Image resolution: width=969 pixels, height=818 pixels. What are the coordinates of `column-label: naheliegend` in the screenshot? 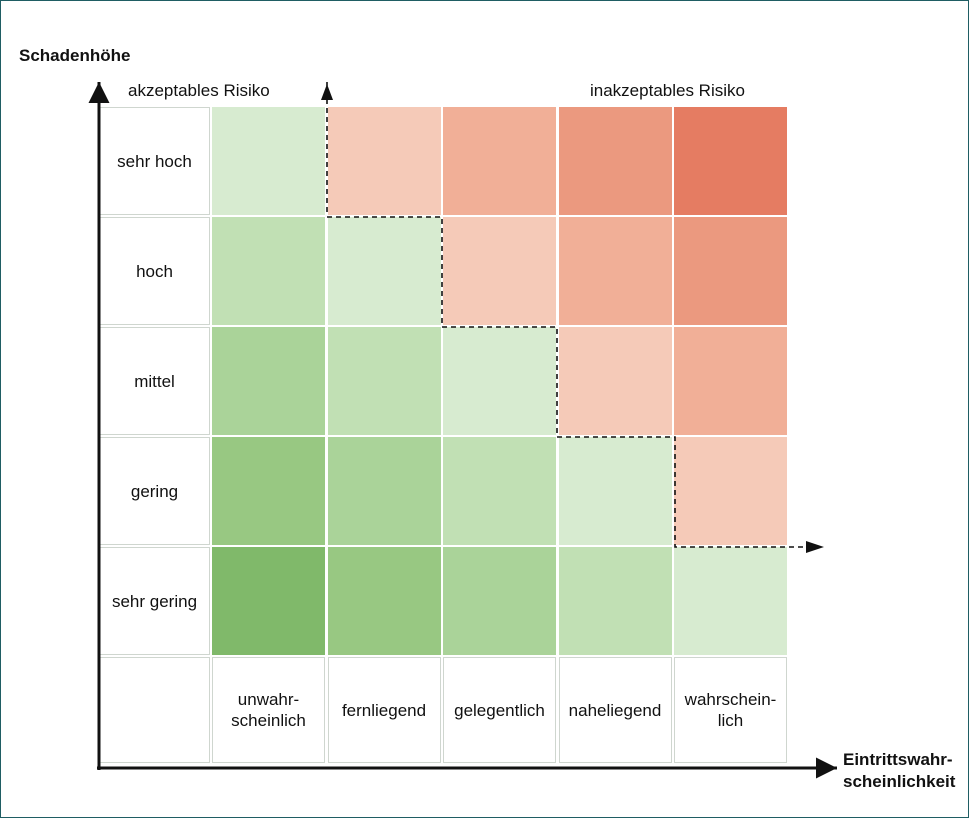 It's located at (615, 710).